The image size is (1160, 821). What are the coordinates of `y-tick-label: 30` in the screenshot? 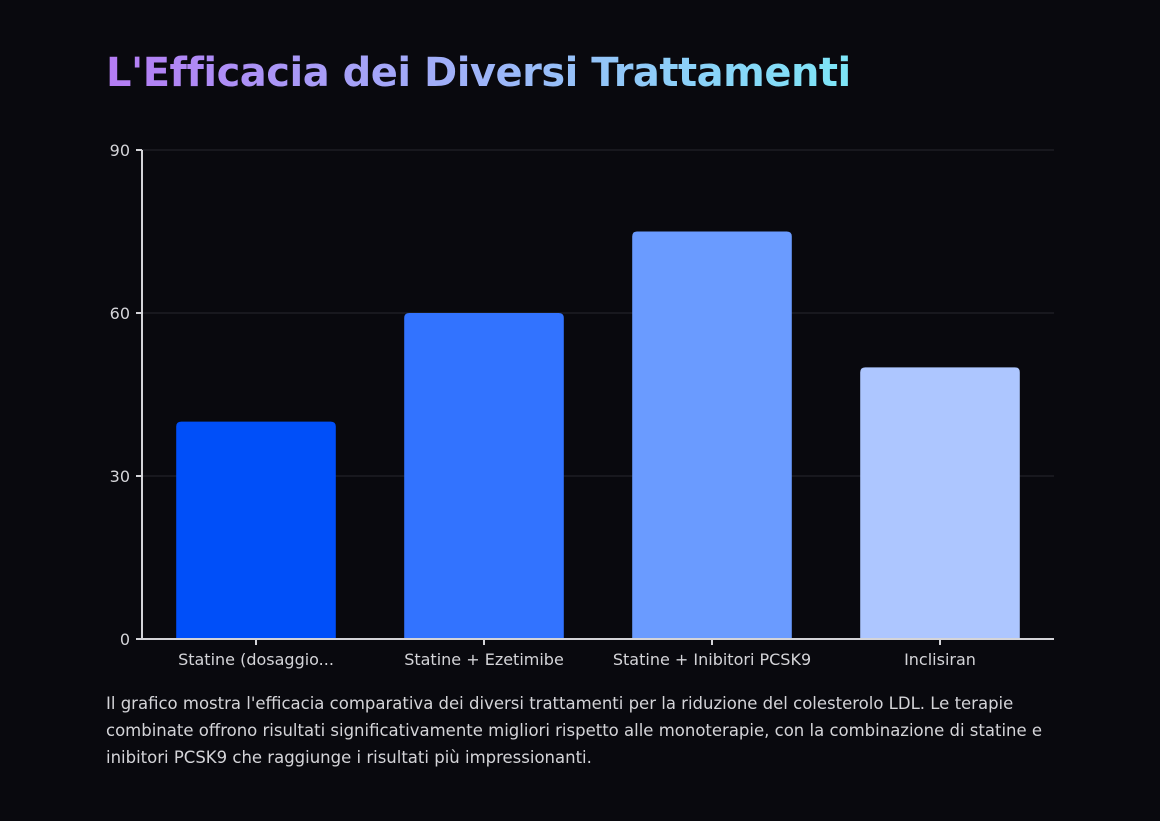 It's located at (120, 476).